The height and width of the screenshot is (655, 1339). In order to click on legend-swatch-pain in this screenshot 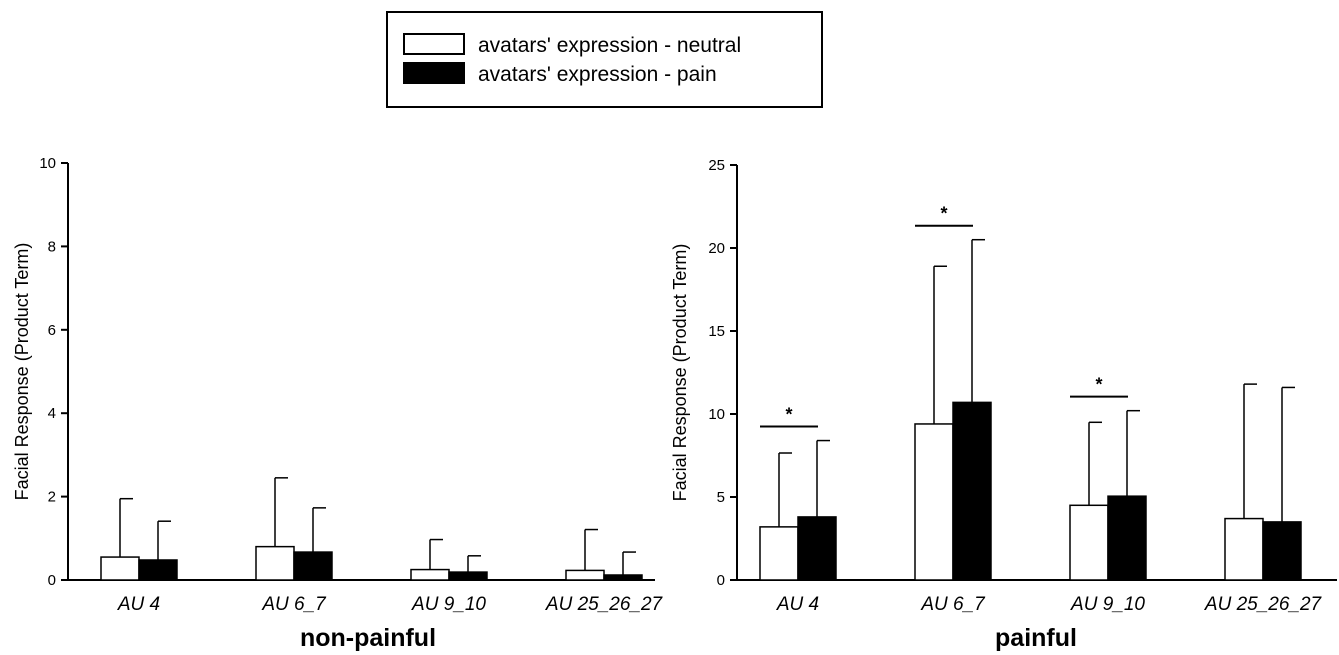, I will do `click(434, 73)`.